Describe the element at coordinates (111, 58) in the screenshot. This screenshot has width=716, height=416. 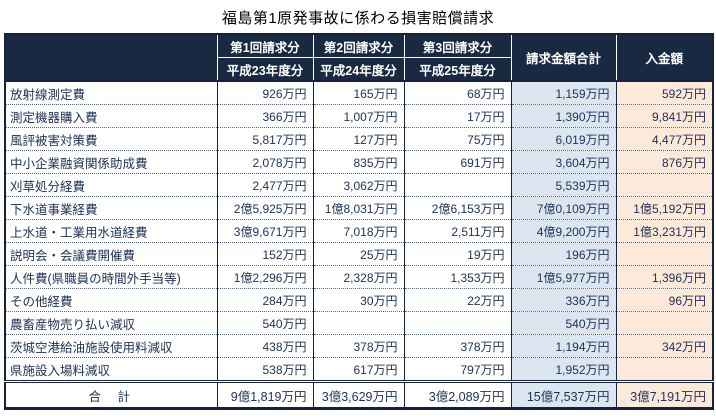
I see `corner-header-cell` at that location.